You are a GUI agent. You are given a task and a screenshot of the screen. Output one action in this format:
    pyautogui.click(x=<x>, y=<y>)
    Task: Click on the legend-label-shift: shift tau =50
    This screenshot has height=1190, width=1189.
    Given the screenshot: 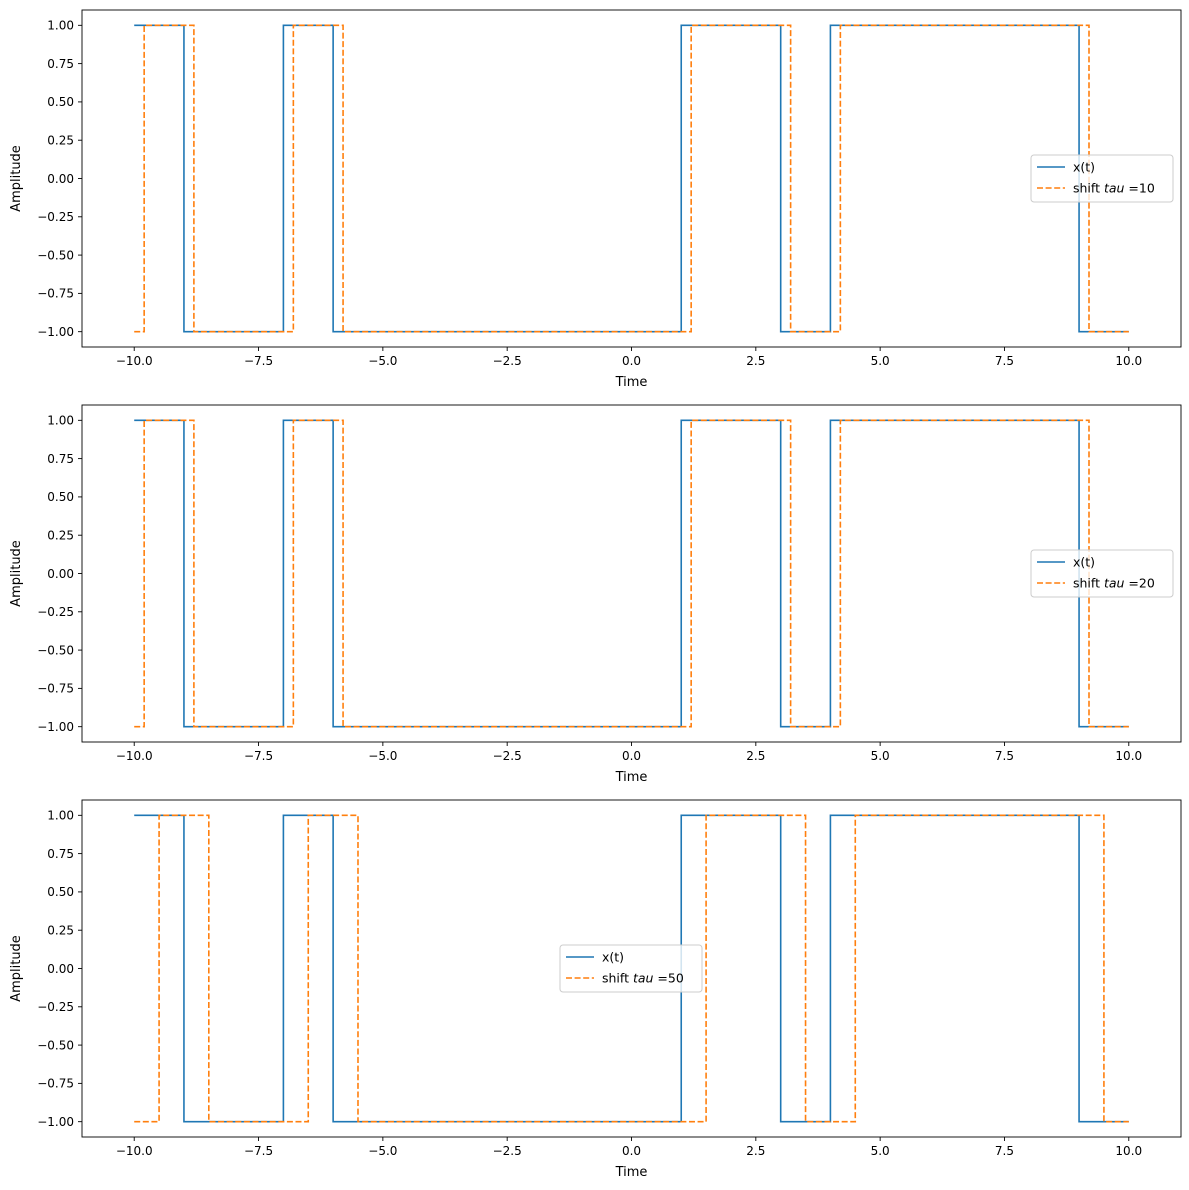 What is the action you would take?
    pyautogui.click(x=643, y=977)
    